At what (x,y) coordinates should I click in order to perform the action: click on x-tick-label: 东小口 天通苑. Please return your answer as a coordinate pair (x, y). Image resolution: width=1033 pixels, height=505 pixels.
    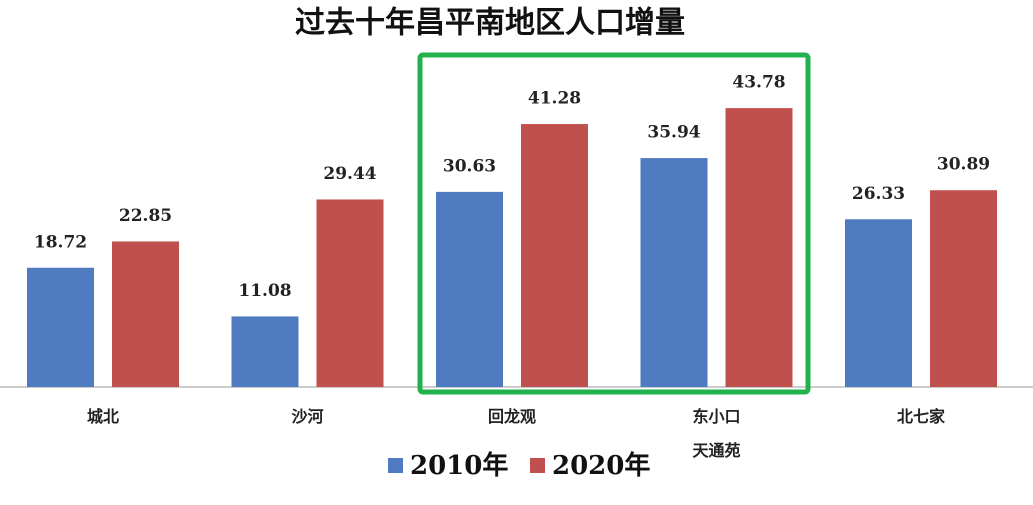
    Looking at the image, I should click on (716, 433).